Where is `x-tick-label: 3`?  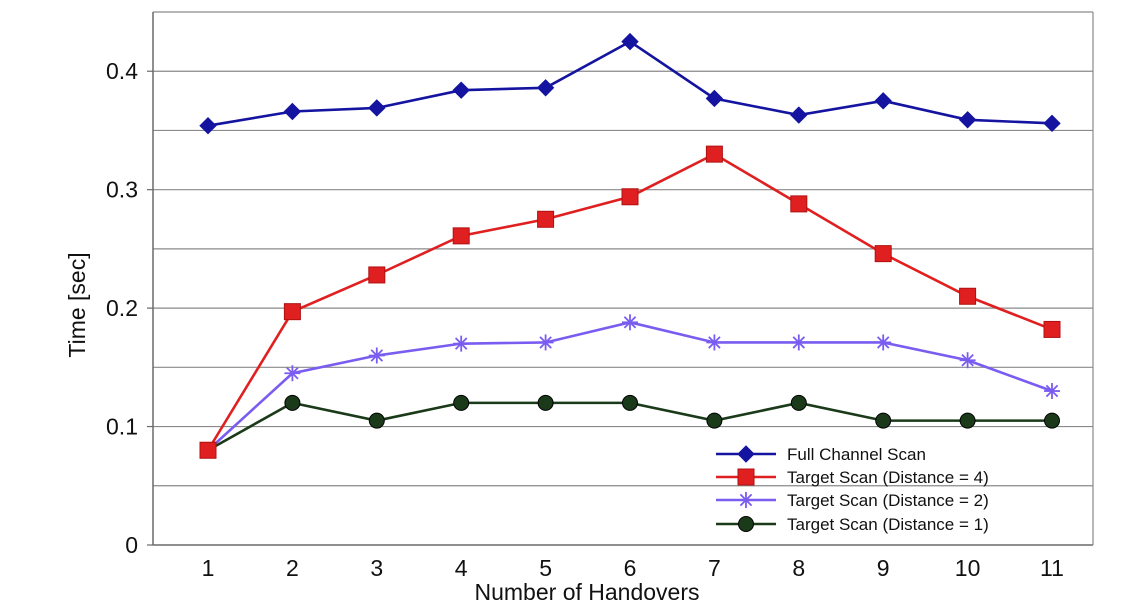 x-tick-label: 3 is located at coordinates (376, 568).